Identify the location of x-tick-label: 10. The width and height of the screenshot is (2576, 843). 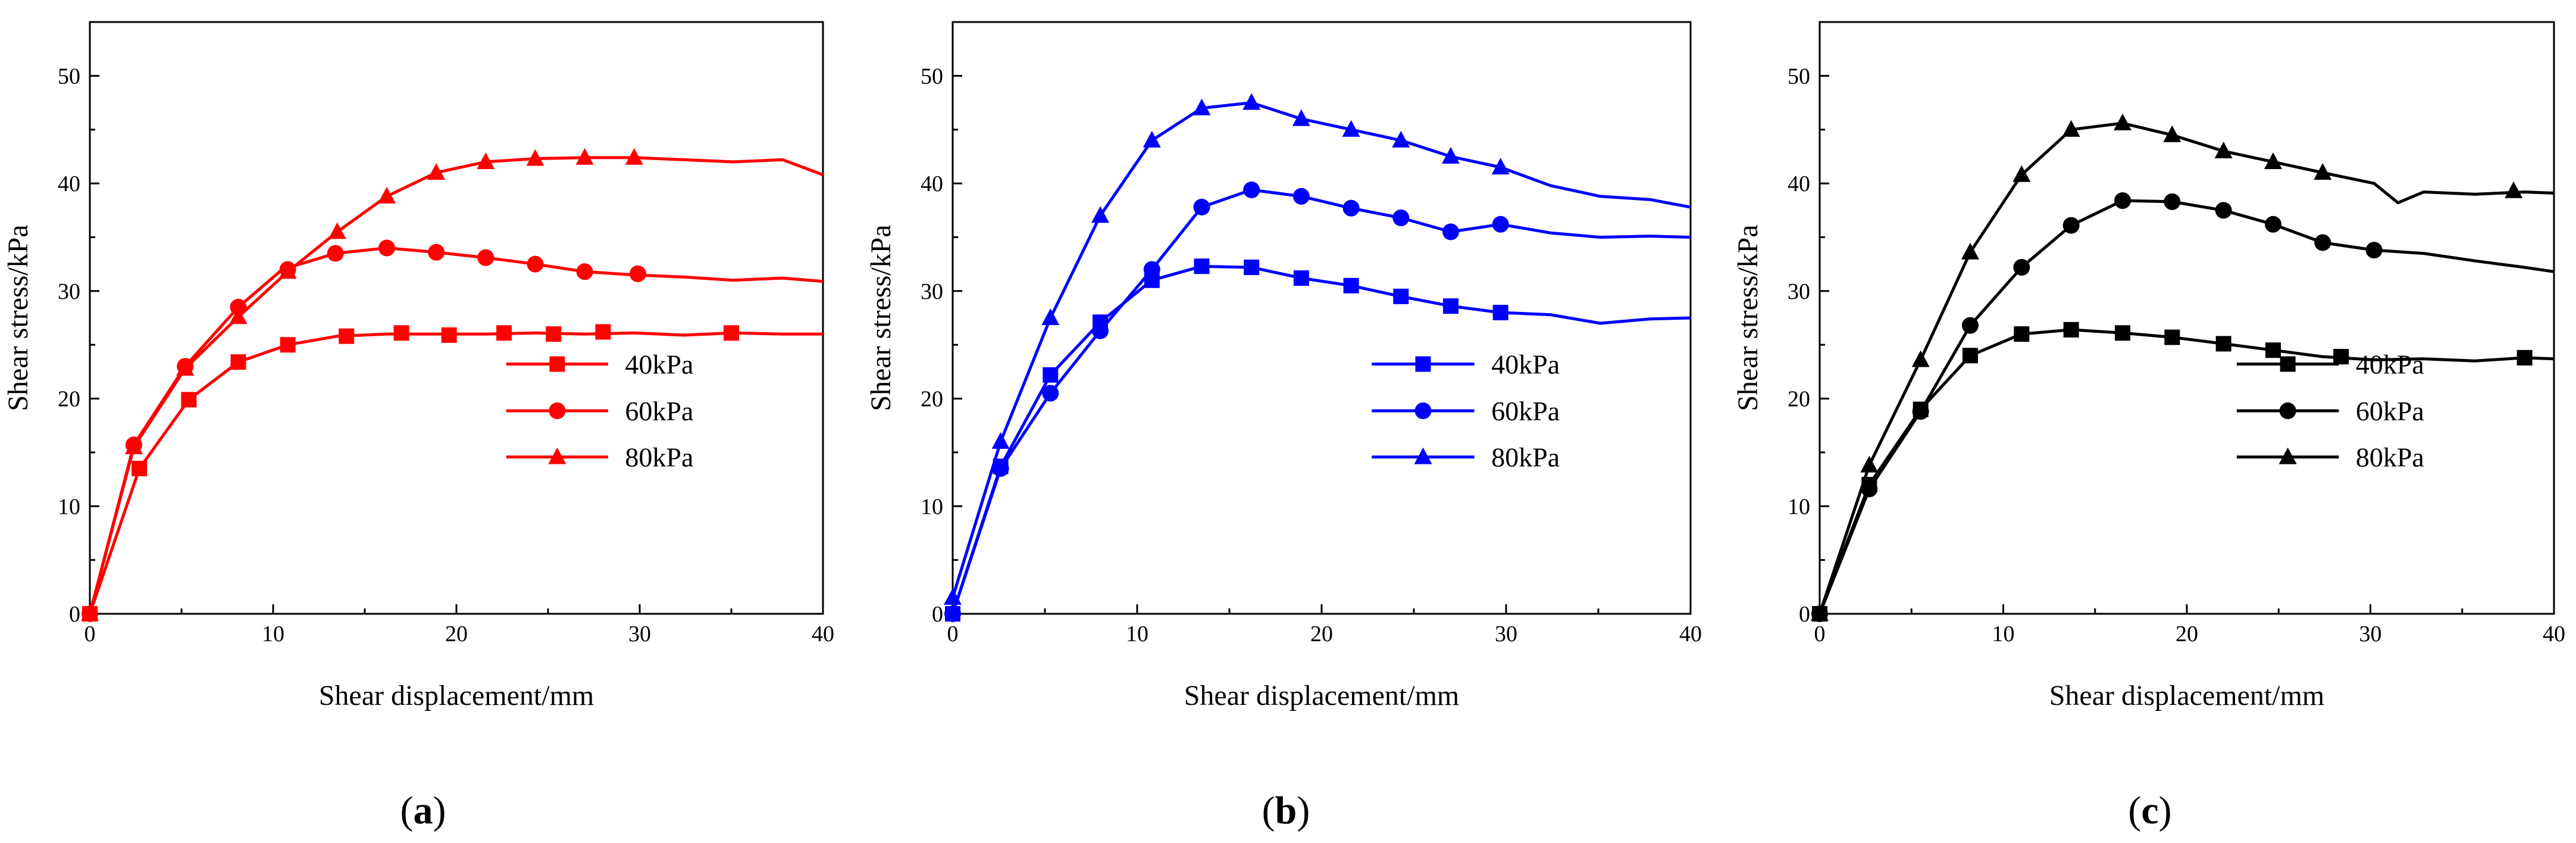
(2003, 634).